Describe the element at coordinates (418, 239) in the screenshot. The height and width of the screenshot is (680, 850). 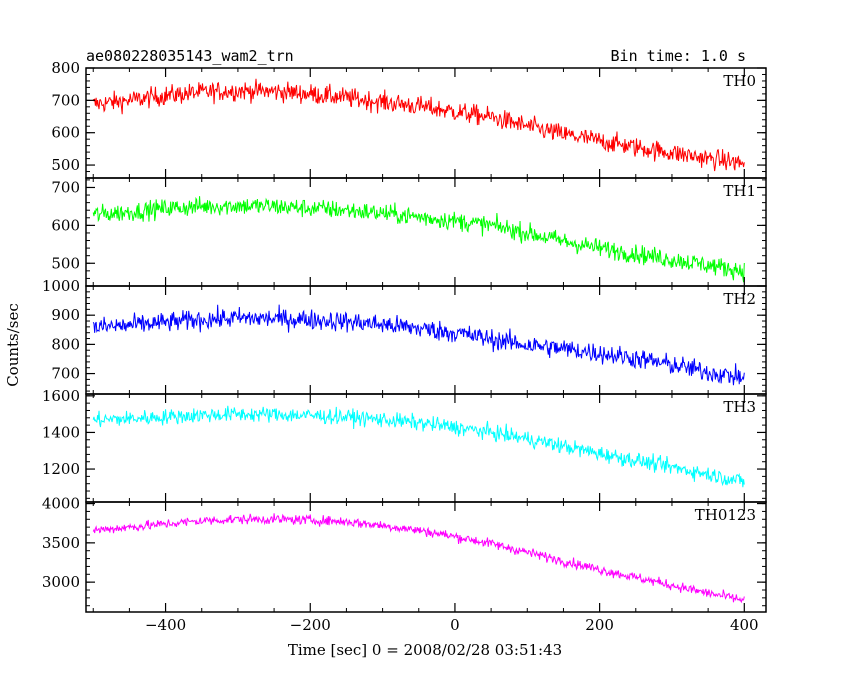
I see `series-th1-line` at that location.